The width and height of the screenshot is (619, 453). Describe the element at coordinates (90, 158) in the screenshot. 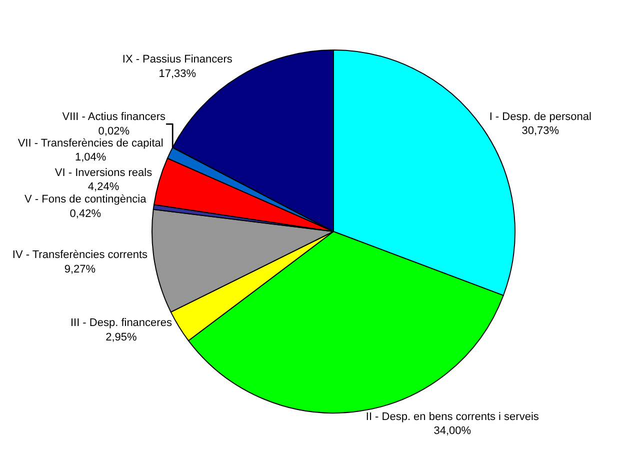

I see `data-label: 1,04%` at that location.